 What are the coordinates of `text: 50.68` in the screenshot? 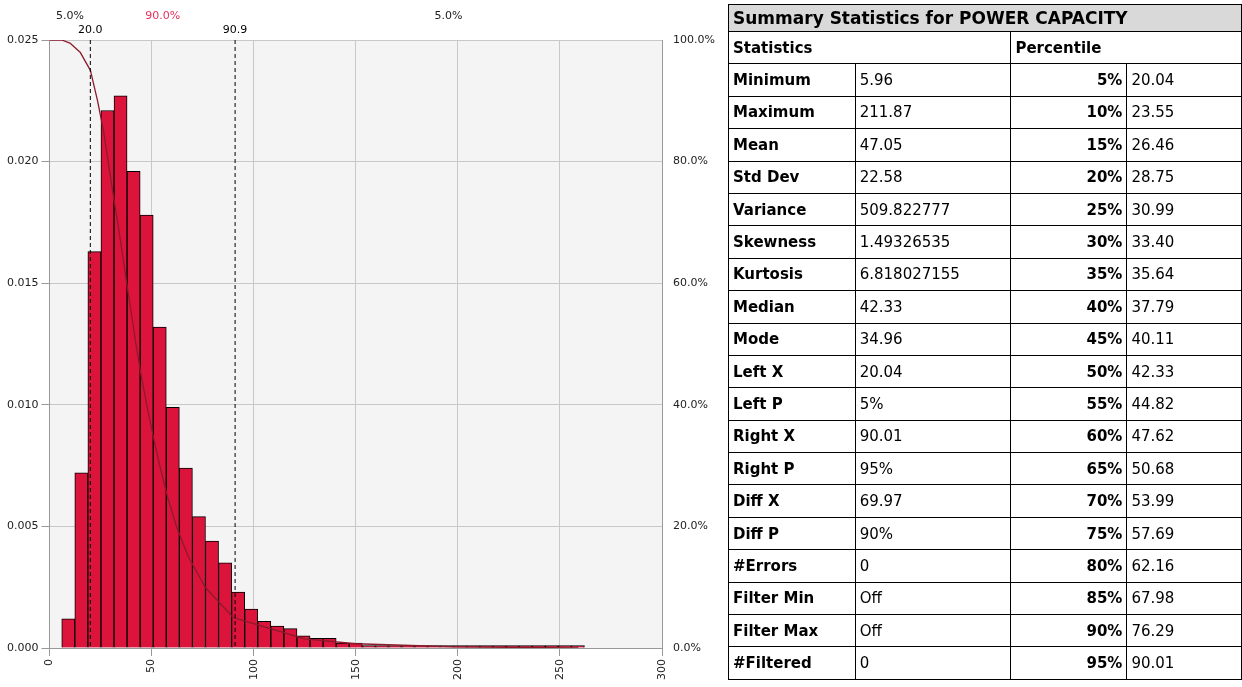 It's located at (1184, 468).